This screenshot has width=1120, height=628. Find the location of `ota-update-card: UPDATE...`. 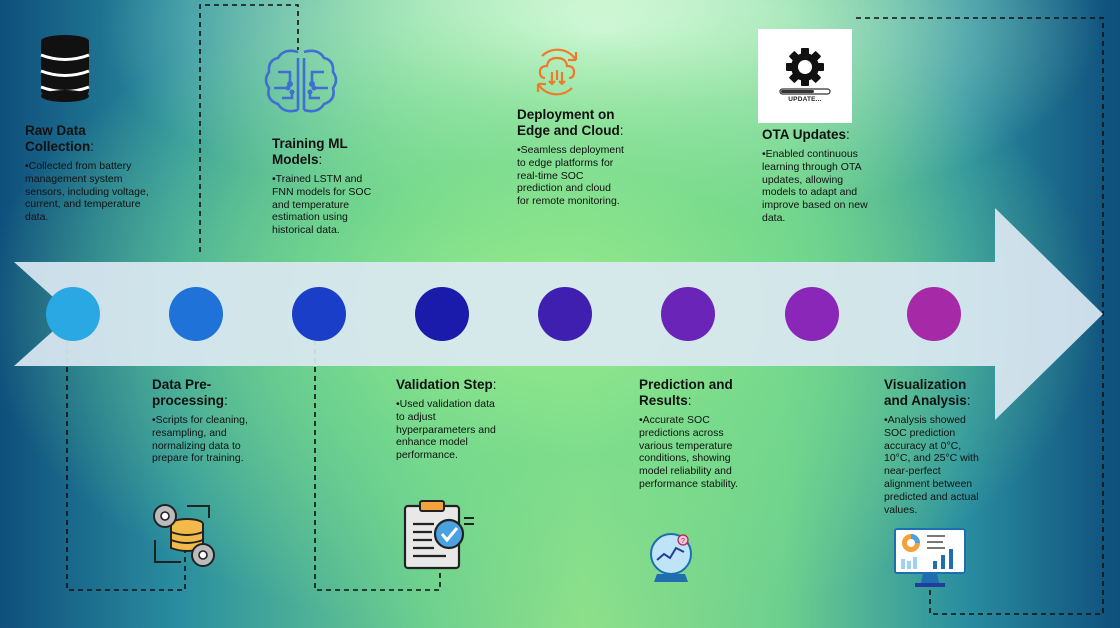

ota-update-card: UPDATE... is located at coordinates (805, 76).